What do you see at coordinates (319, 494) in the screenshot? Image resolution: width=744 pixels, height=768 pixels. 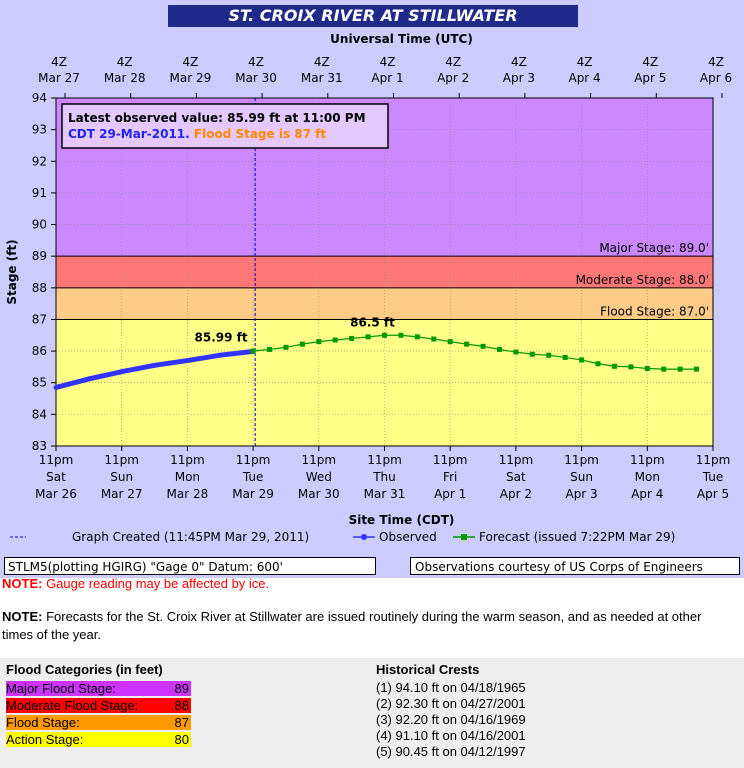 I see `bottom-tick-label: Mar 30` at bounding box center [319, 494].